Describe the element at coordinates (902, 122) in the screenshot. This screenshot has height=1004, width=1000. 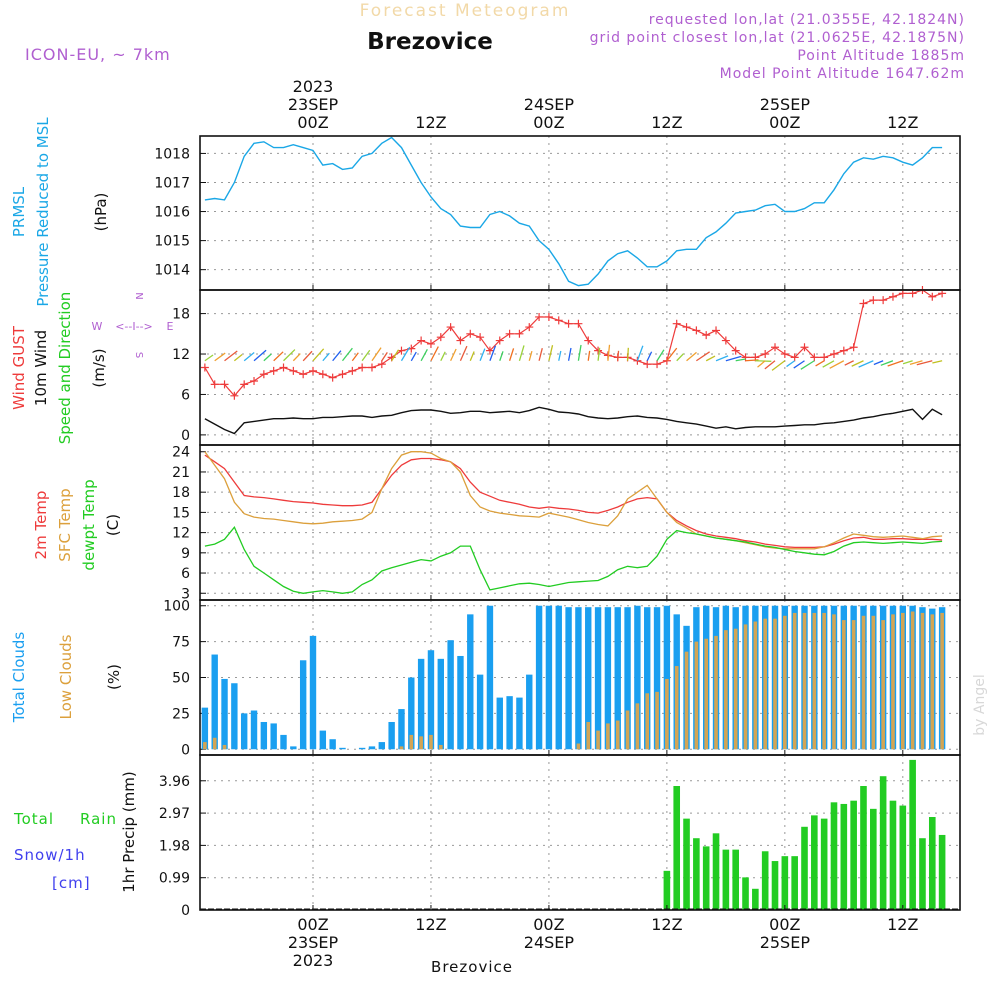
I see `top-hour-label: 12Z` at that location.